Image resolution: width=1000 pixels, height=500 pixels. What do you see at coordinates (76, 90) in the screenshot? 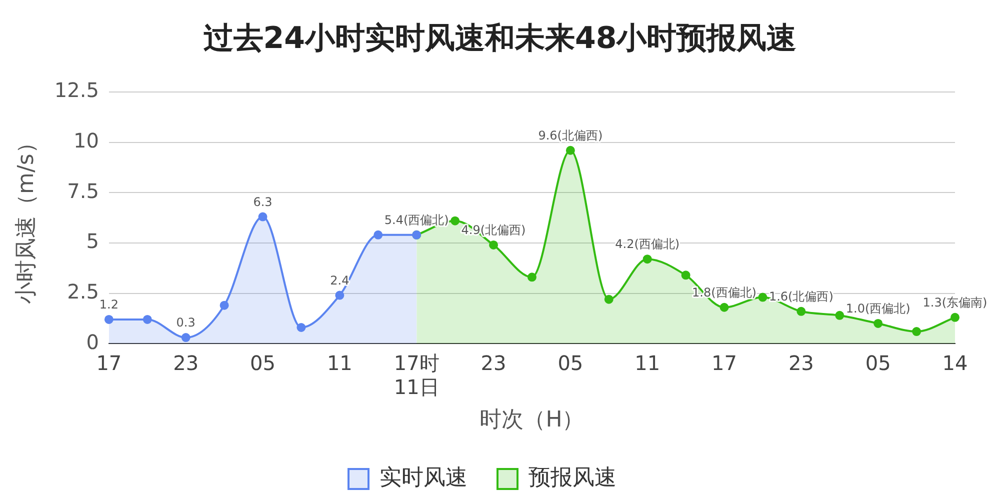
I see `y-tick-label: 12.5` at bounding box center [76, 90].